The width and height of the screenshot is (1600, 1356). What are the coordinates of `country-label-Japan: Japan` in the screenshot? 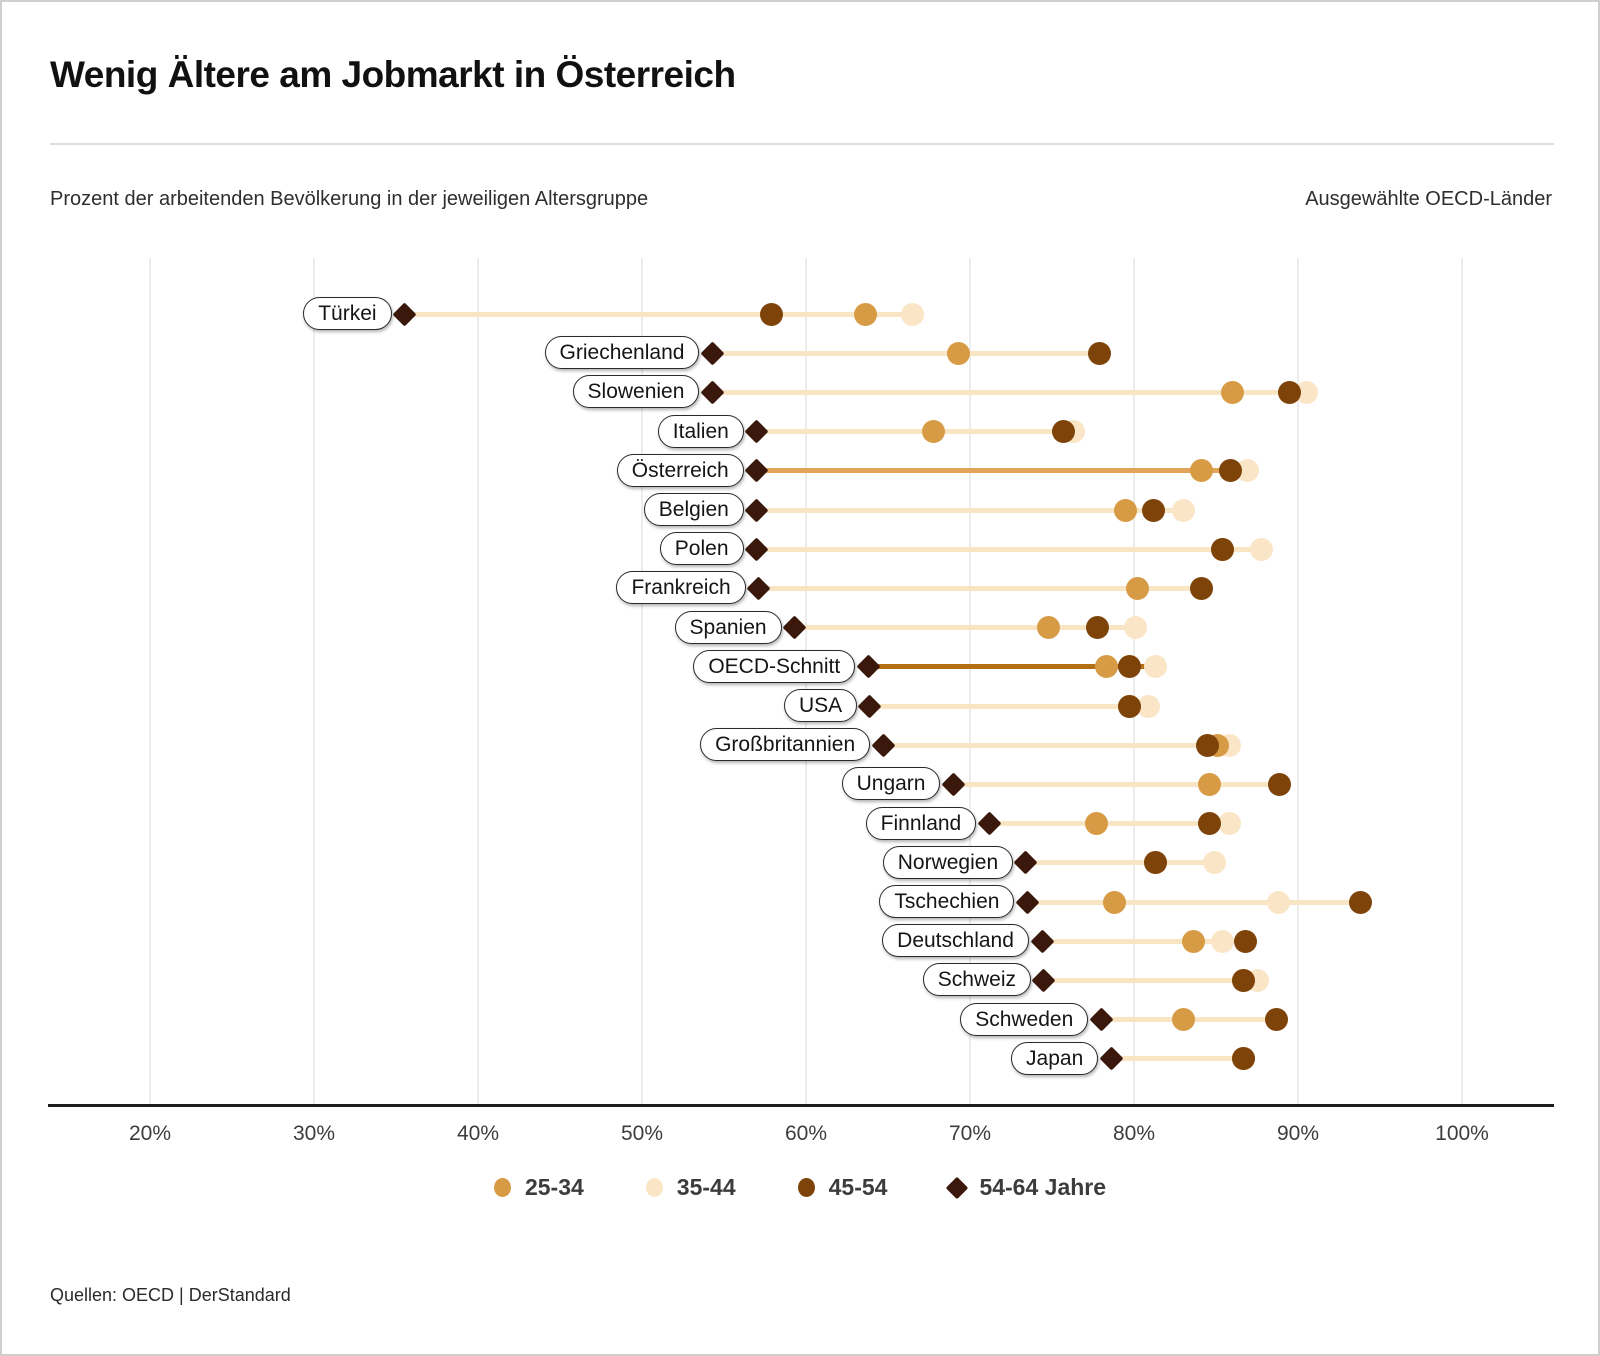 It's located at (1055, 1058).